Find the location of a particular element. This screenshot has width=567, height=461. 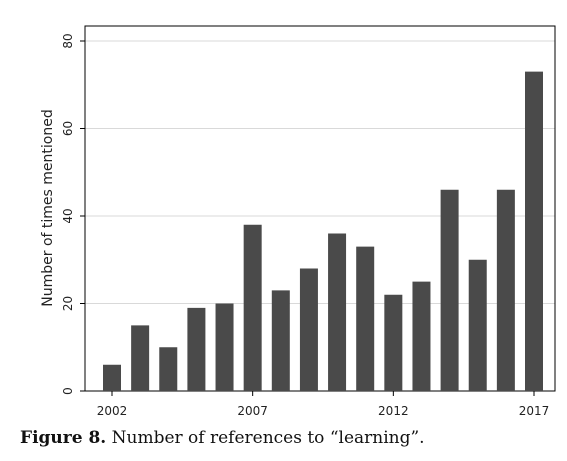

x-tick-label: 2017 is located at coordinates (534, 411).